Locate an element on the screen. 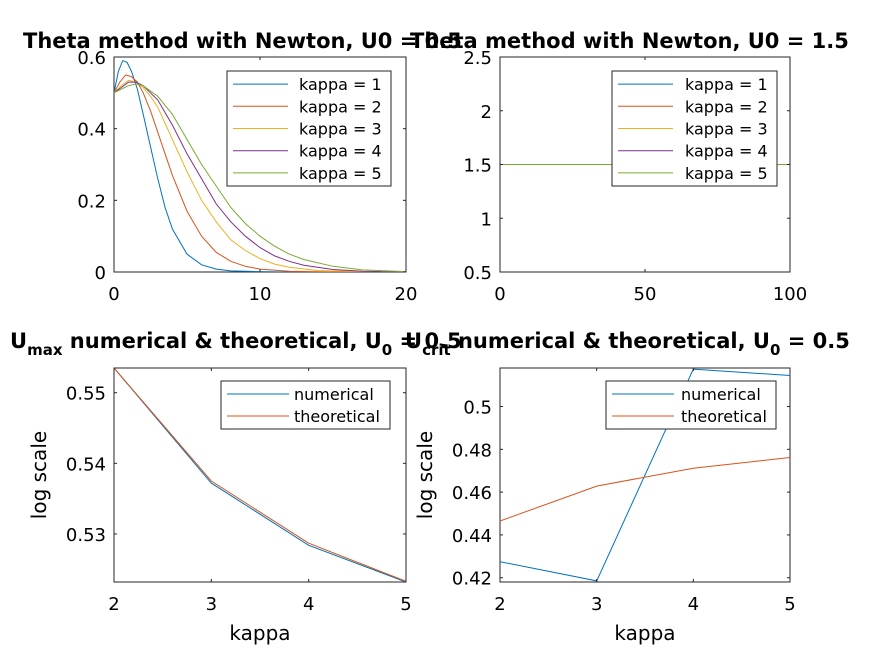 The image size is (875, 656). panel-3-title: Umax numerical & theoretical, U0 = 0.5 is located at coordinates (236, 344).